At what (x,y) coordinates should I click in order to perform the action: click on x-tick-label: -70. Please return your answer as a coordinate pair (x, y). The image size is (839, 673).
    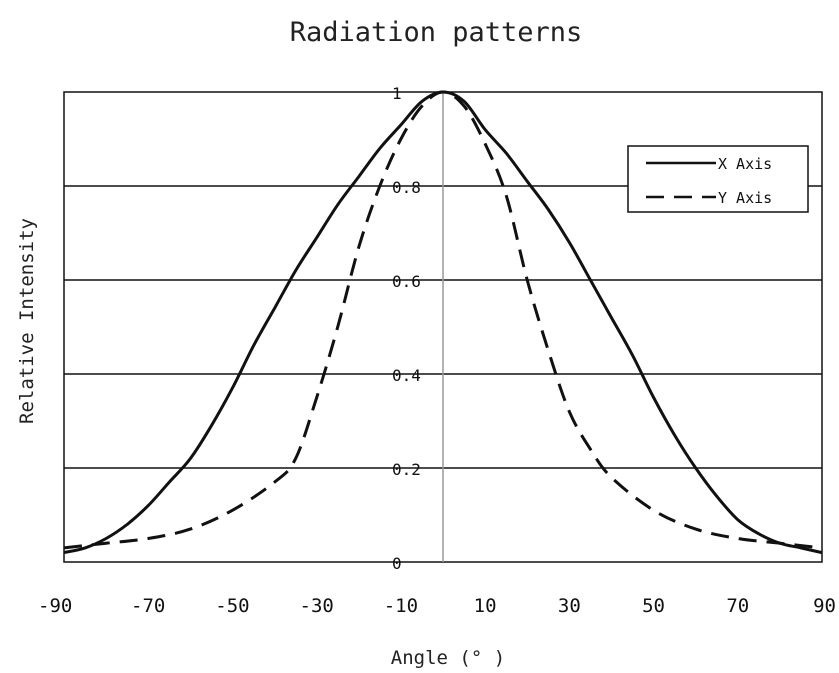
    Looking at the image, I should click on (148, 606).